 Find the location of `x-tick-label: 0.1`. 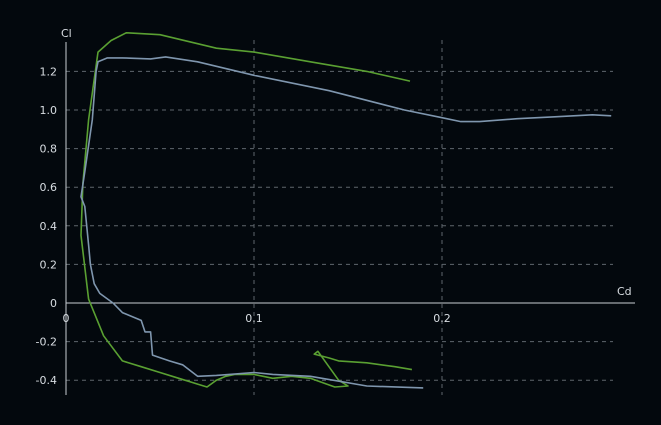

x-tick-label: 0.1 is located at coordinates (254, 318).